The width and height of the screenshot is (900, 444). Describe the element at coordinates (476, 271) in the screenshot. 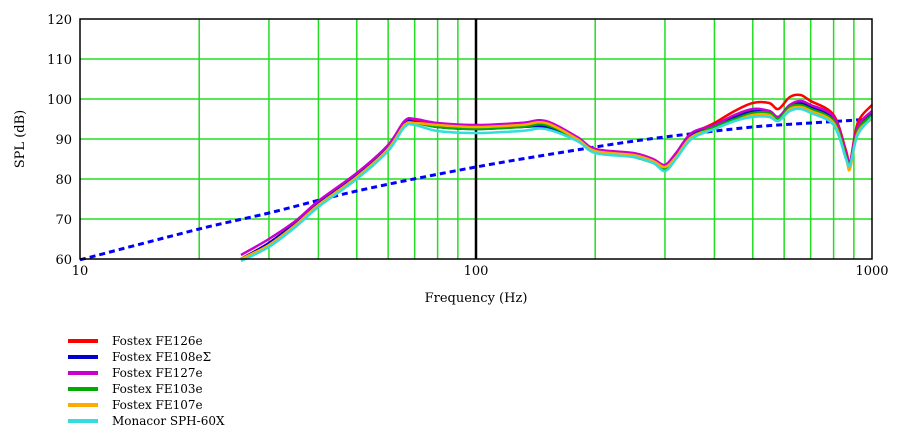

I see `x-tick-label: 100` at that location.